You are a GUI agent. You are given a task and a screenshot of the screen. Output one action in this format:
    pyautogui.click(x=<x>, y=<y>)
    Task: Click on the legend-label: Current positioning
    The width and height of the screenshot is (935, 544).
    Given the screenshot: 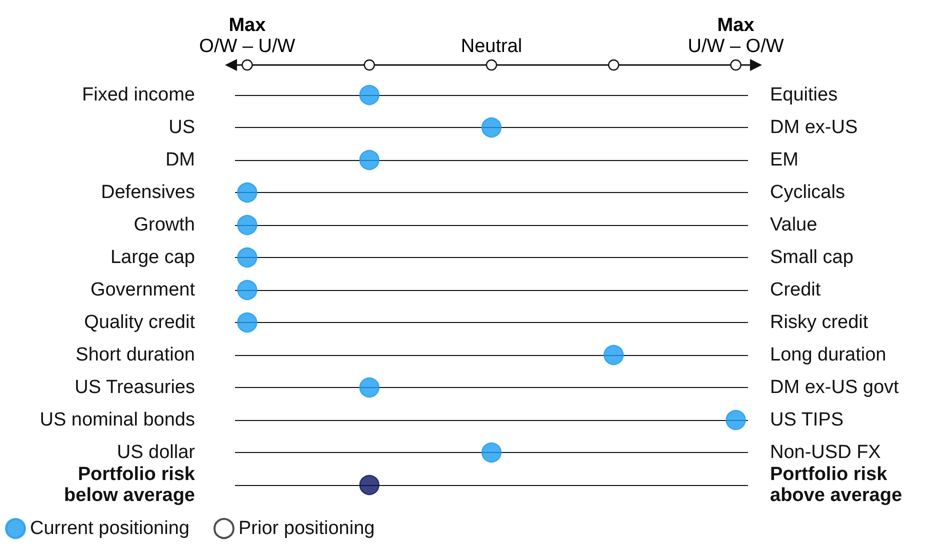 What is the action you would take?
    pyautogui.click(x=110, y=528)
    